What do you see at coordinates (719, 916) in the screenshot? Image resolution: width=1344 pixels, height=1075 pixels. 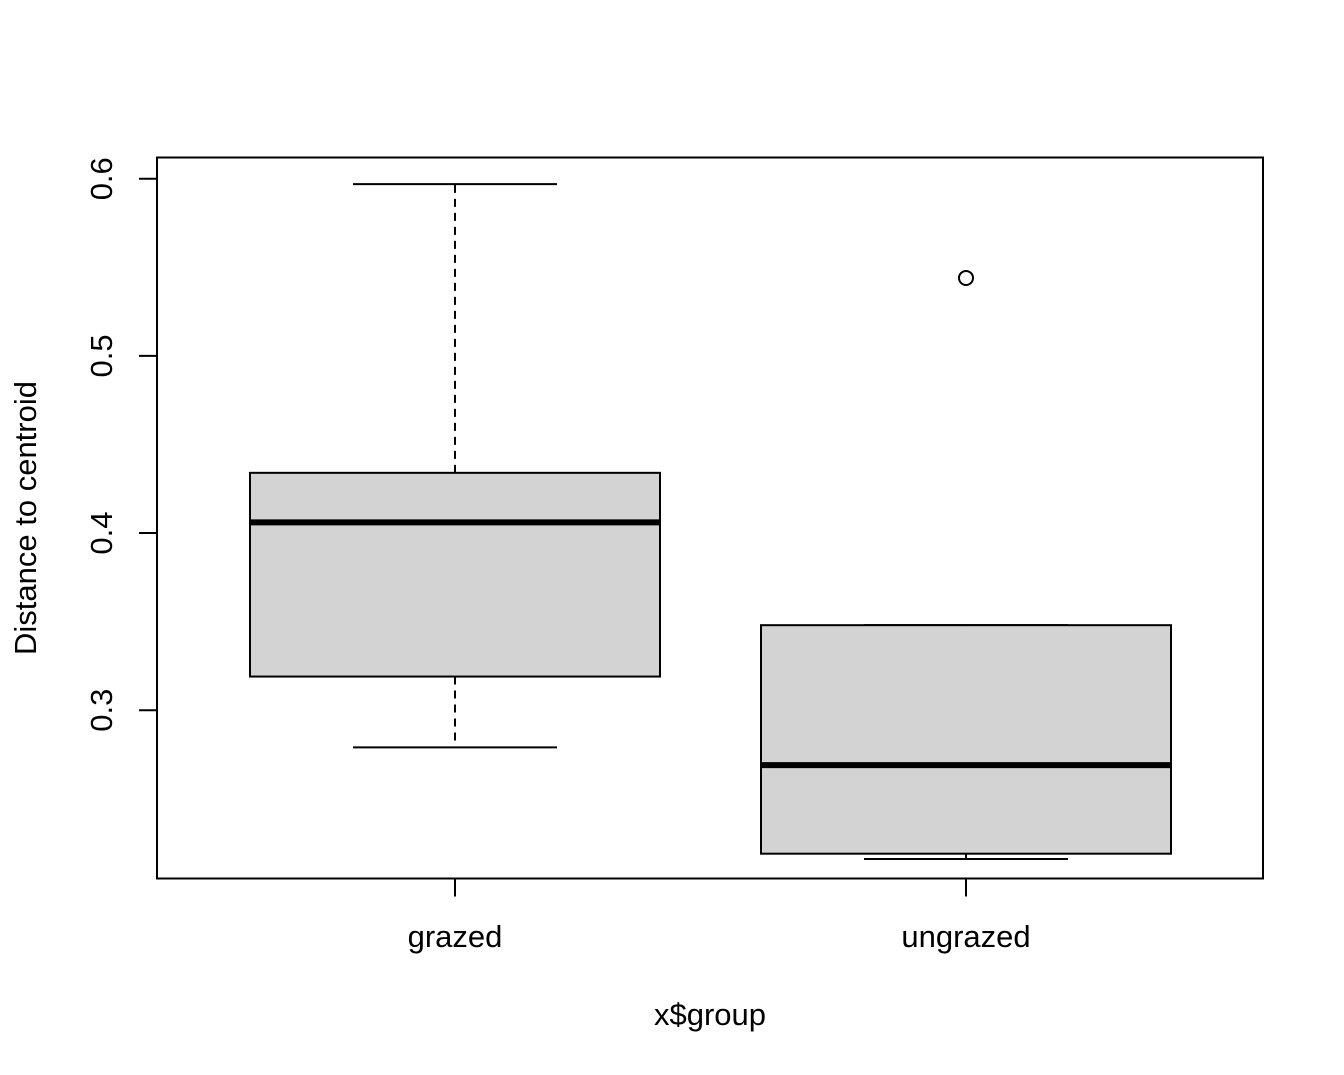 I see `x-axis: grazed ungrazed` at bounding box center [719, 916].